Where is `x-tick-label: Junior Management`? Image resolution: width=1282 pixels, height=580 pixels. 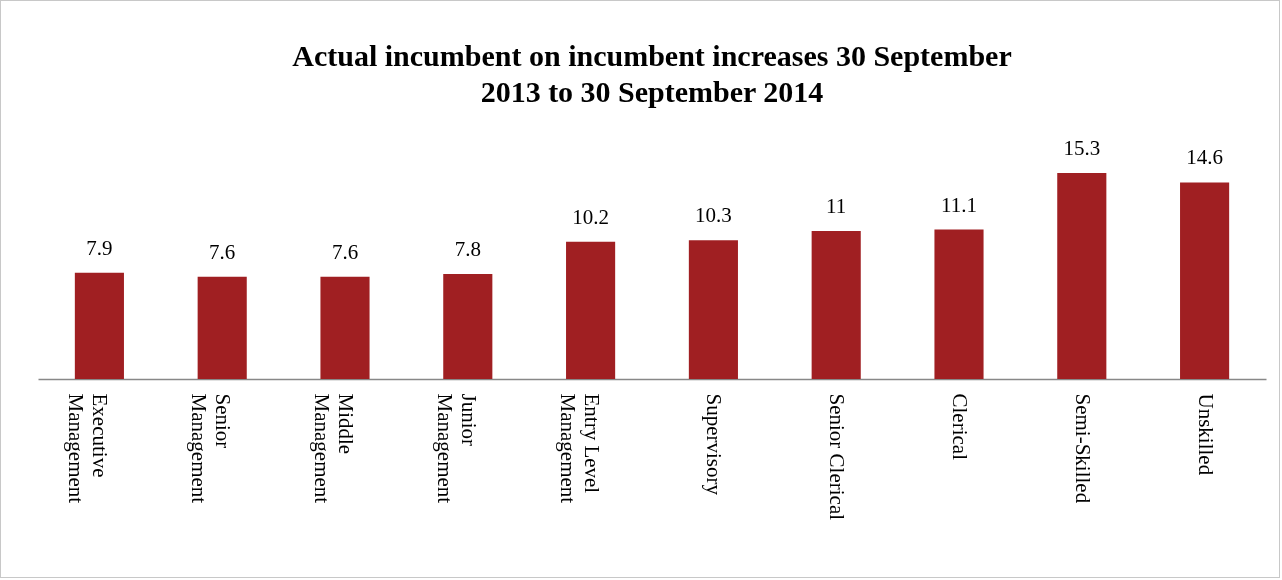 x-tick-label: Junior Management is located at coordinates (456, 448).